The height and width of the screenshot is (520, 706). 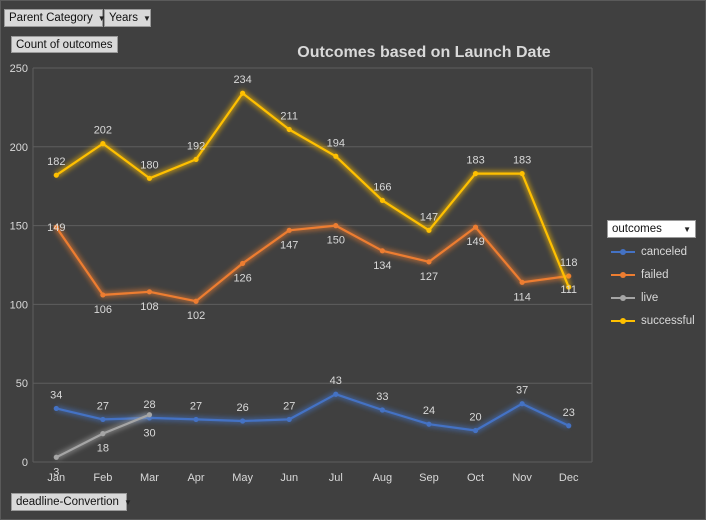 I want to click on data-label-canceled: 28, so click(x=149, y=405).